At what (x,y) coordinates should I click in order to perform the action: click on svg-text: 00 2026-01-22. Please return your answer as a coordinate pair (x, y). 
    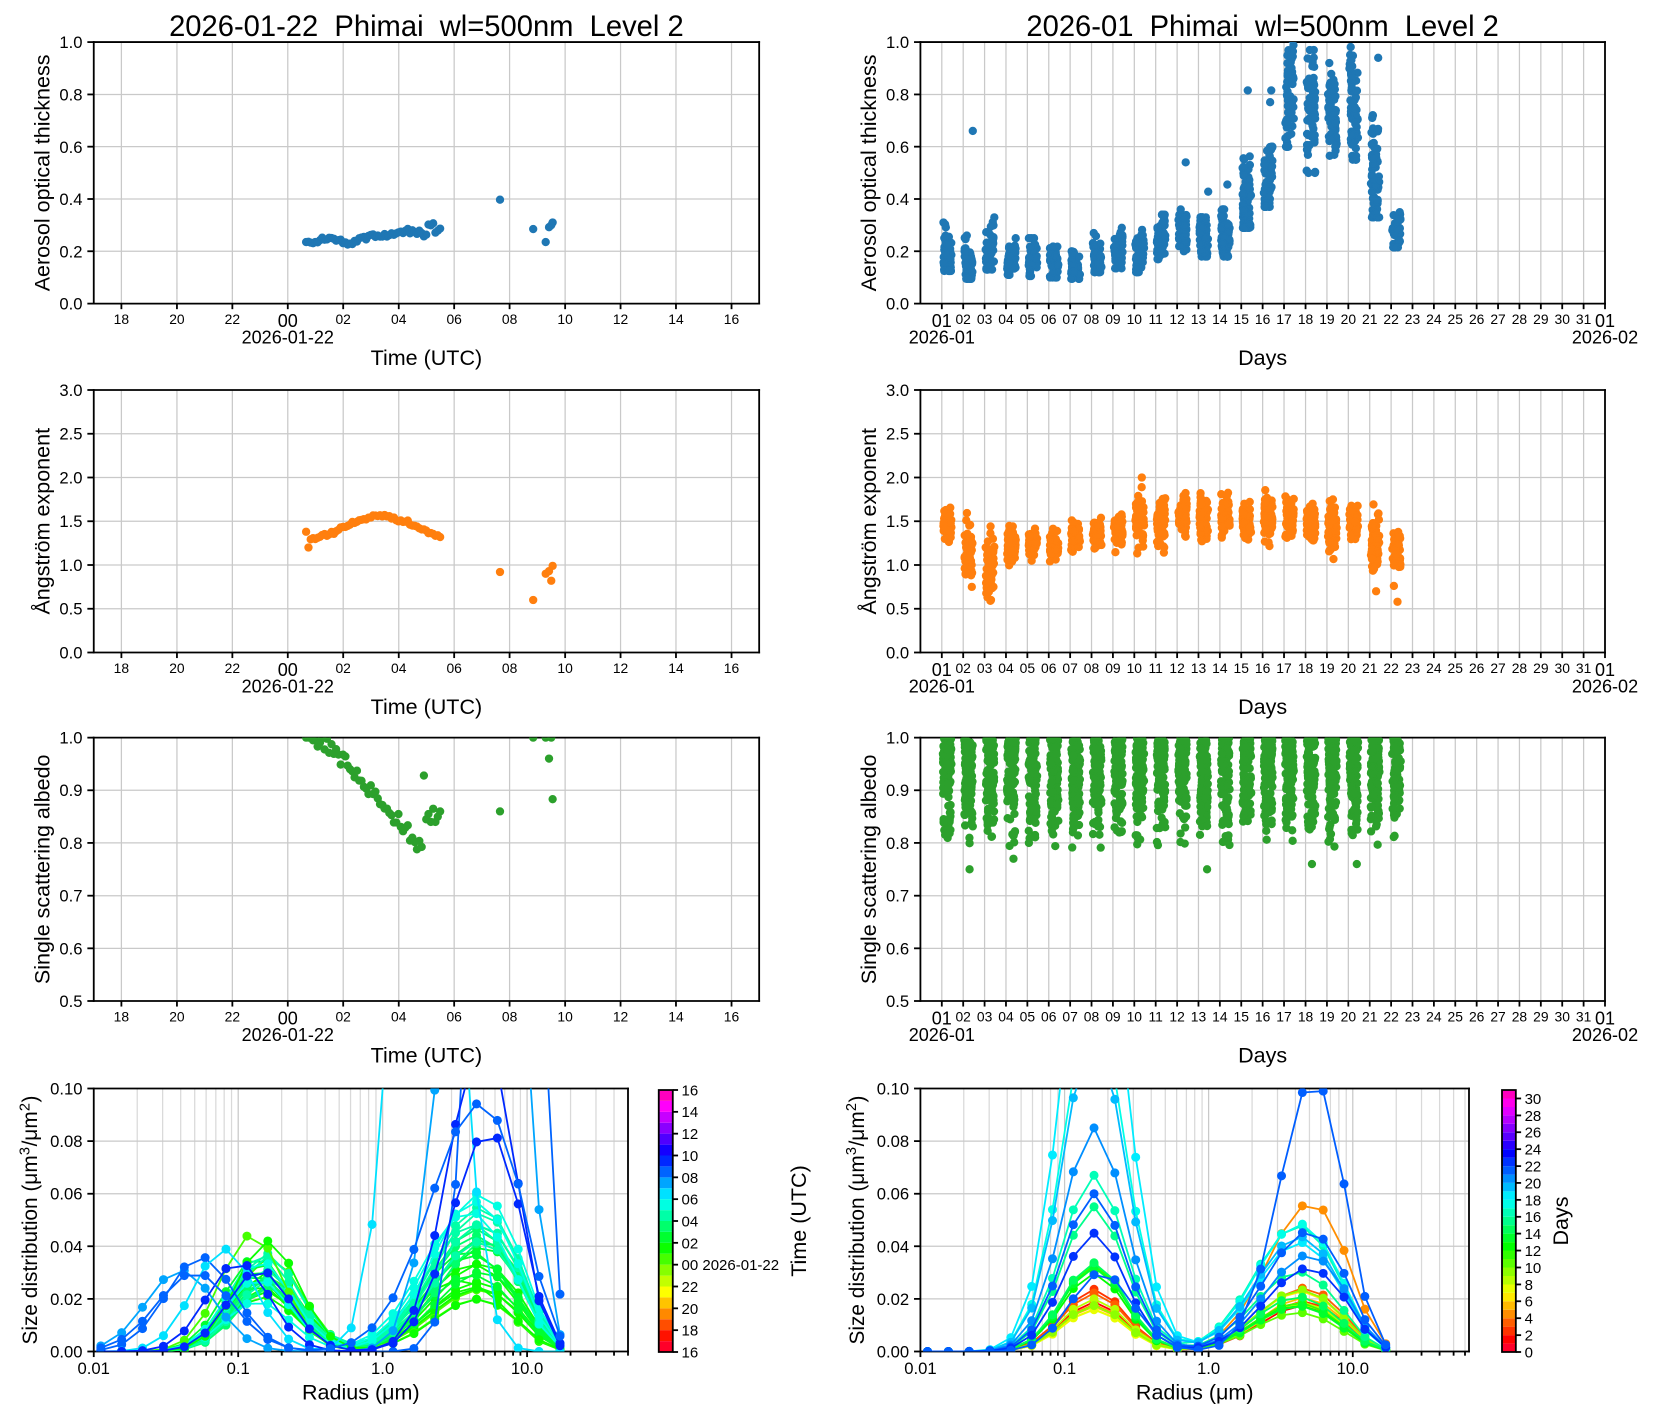
    Looking at the image, I should click on (731, 1265).